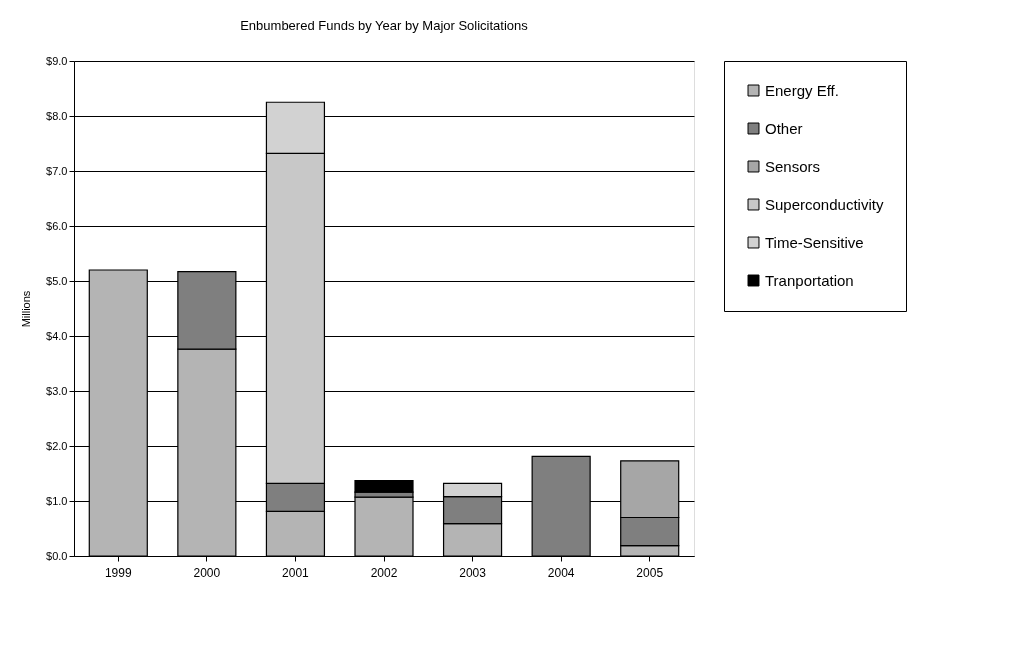 Image resolution: width=1016 pixels, height=658 pixels. Describe the element at coordinates (650, 572) in the screenshot. I see `x-tick-label: 2005` at that location.